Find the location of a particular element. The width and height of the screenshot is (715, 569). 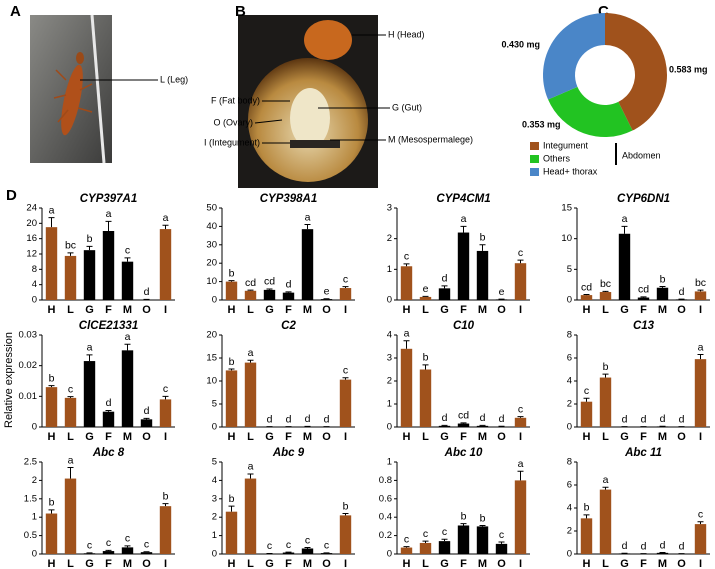

x-tick-label: G is located at coordinates (269, 310).